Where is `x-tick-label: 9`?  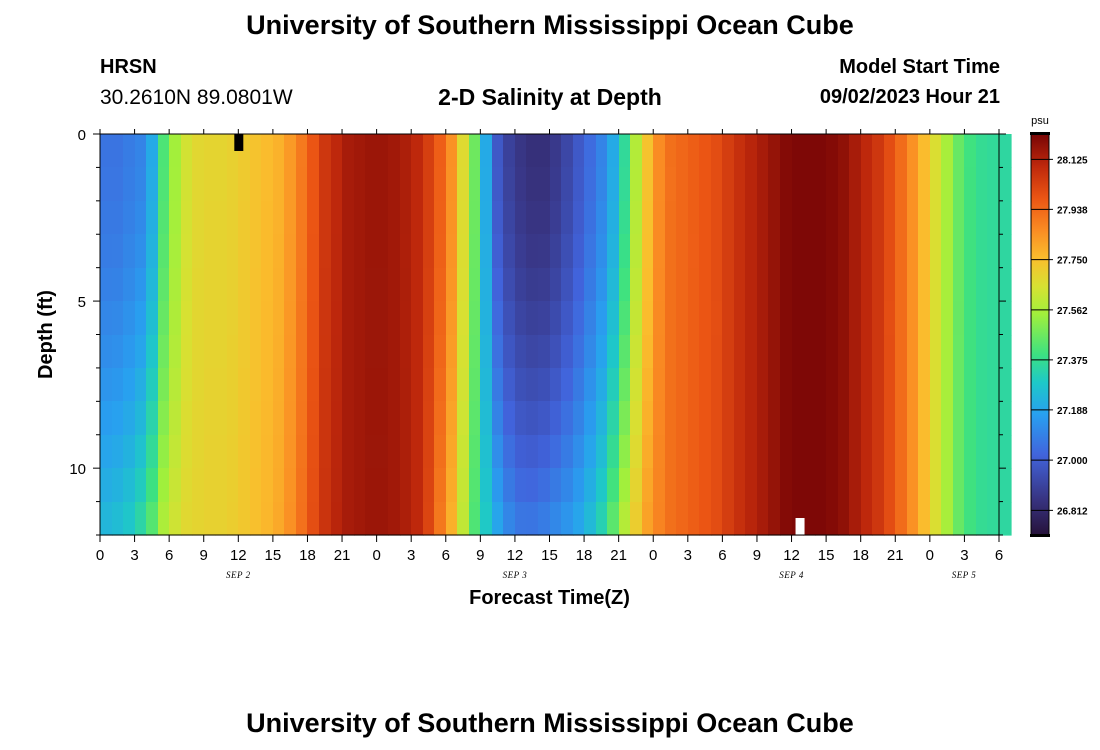 x-tick-label: 9 is located at coordinates (757, 555).